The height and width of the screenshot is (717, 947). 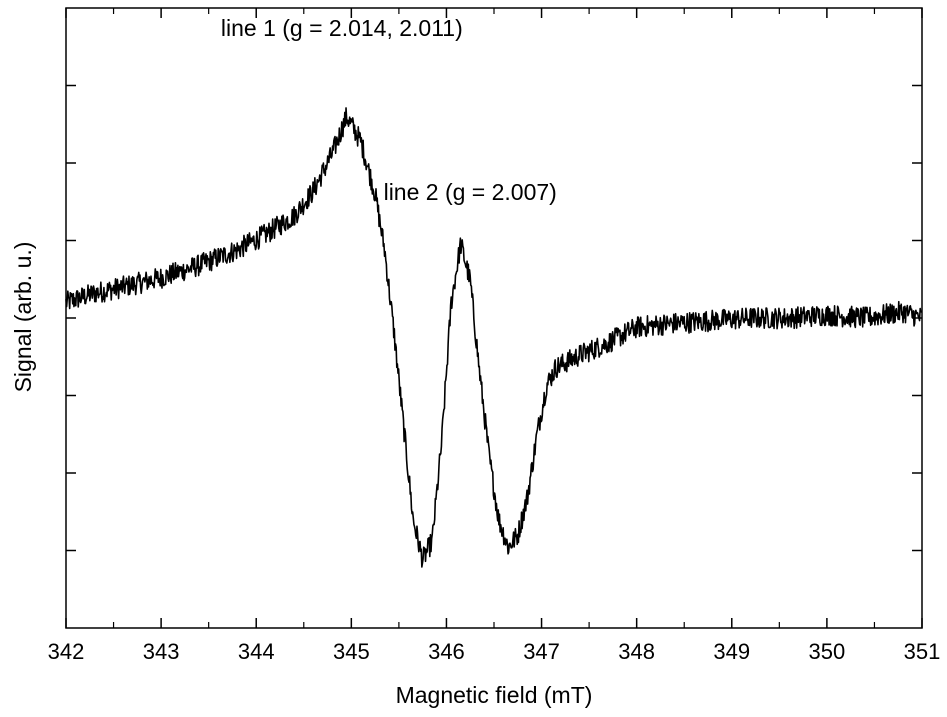 I want to click on x-axis-tick-labels: 342 343 344 345 346 347 348 349 350 351, so click(x=494, y=651).